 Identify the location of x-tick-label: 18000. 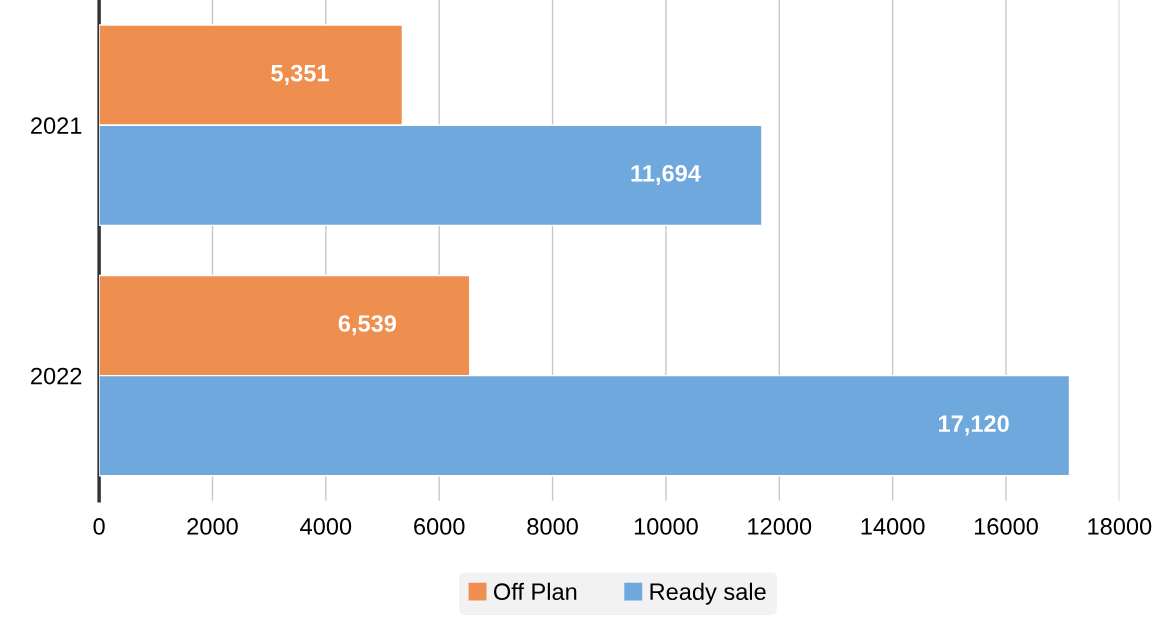
(1120, 526).